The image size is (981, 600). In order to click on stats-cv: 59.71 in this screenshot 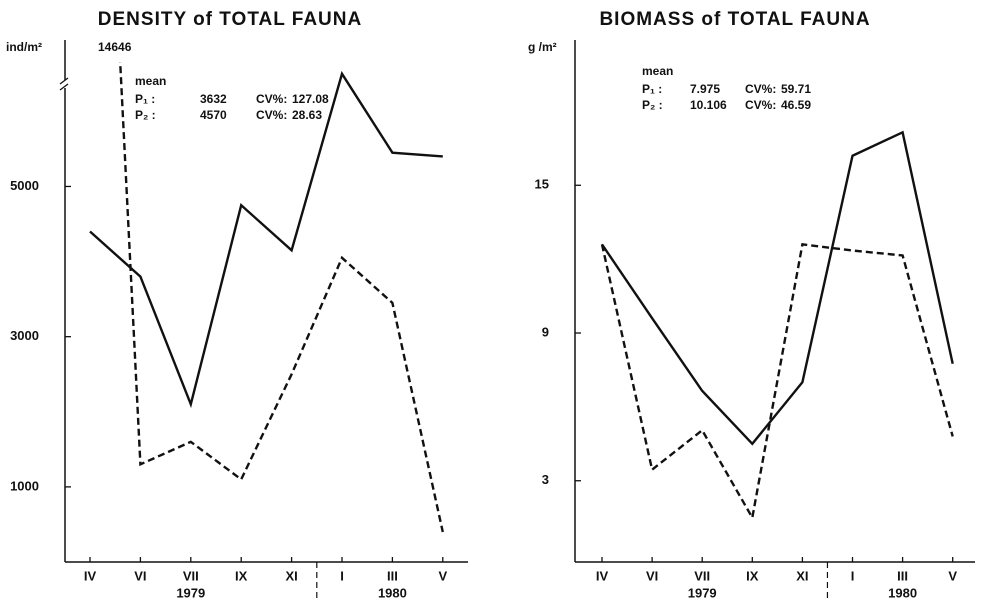, I will do `click(796, 89)`.